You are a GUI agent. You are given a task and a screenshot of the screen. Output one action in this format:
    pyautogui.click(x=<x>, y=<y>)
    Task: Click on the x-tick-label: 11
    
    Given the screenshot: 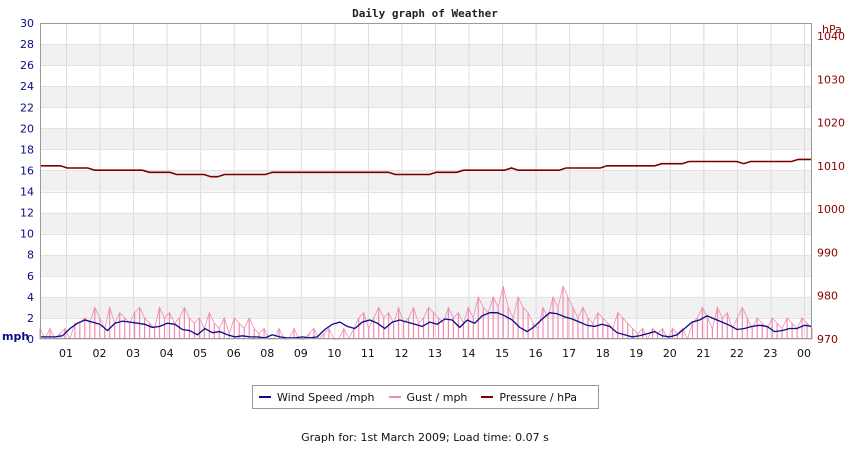 What is the action you would take?
    pyautogui.click(x=368, y=353)
    